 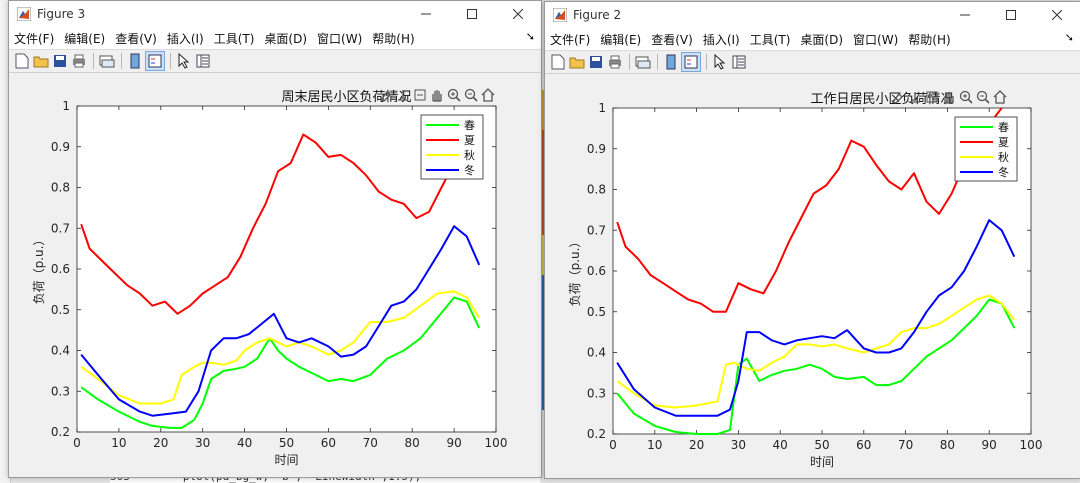 I want to click on x-tick-label: 90, so click(x=453, y=443).